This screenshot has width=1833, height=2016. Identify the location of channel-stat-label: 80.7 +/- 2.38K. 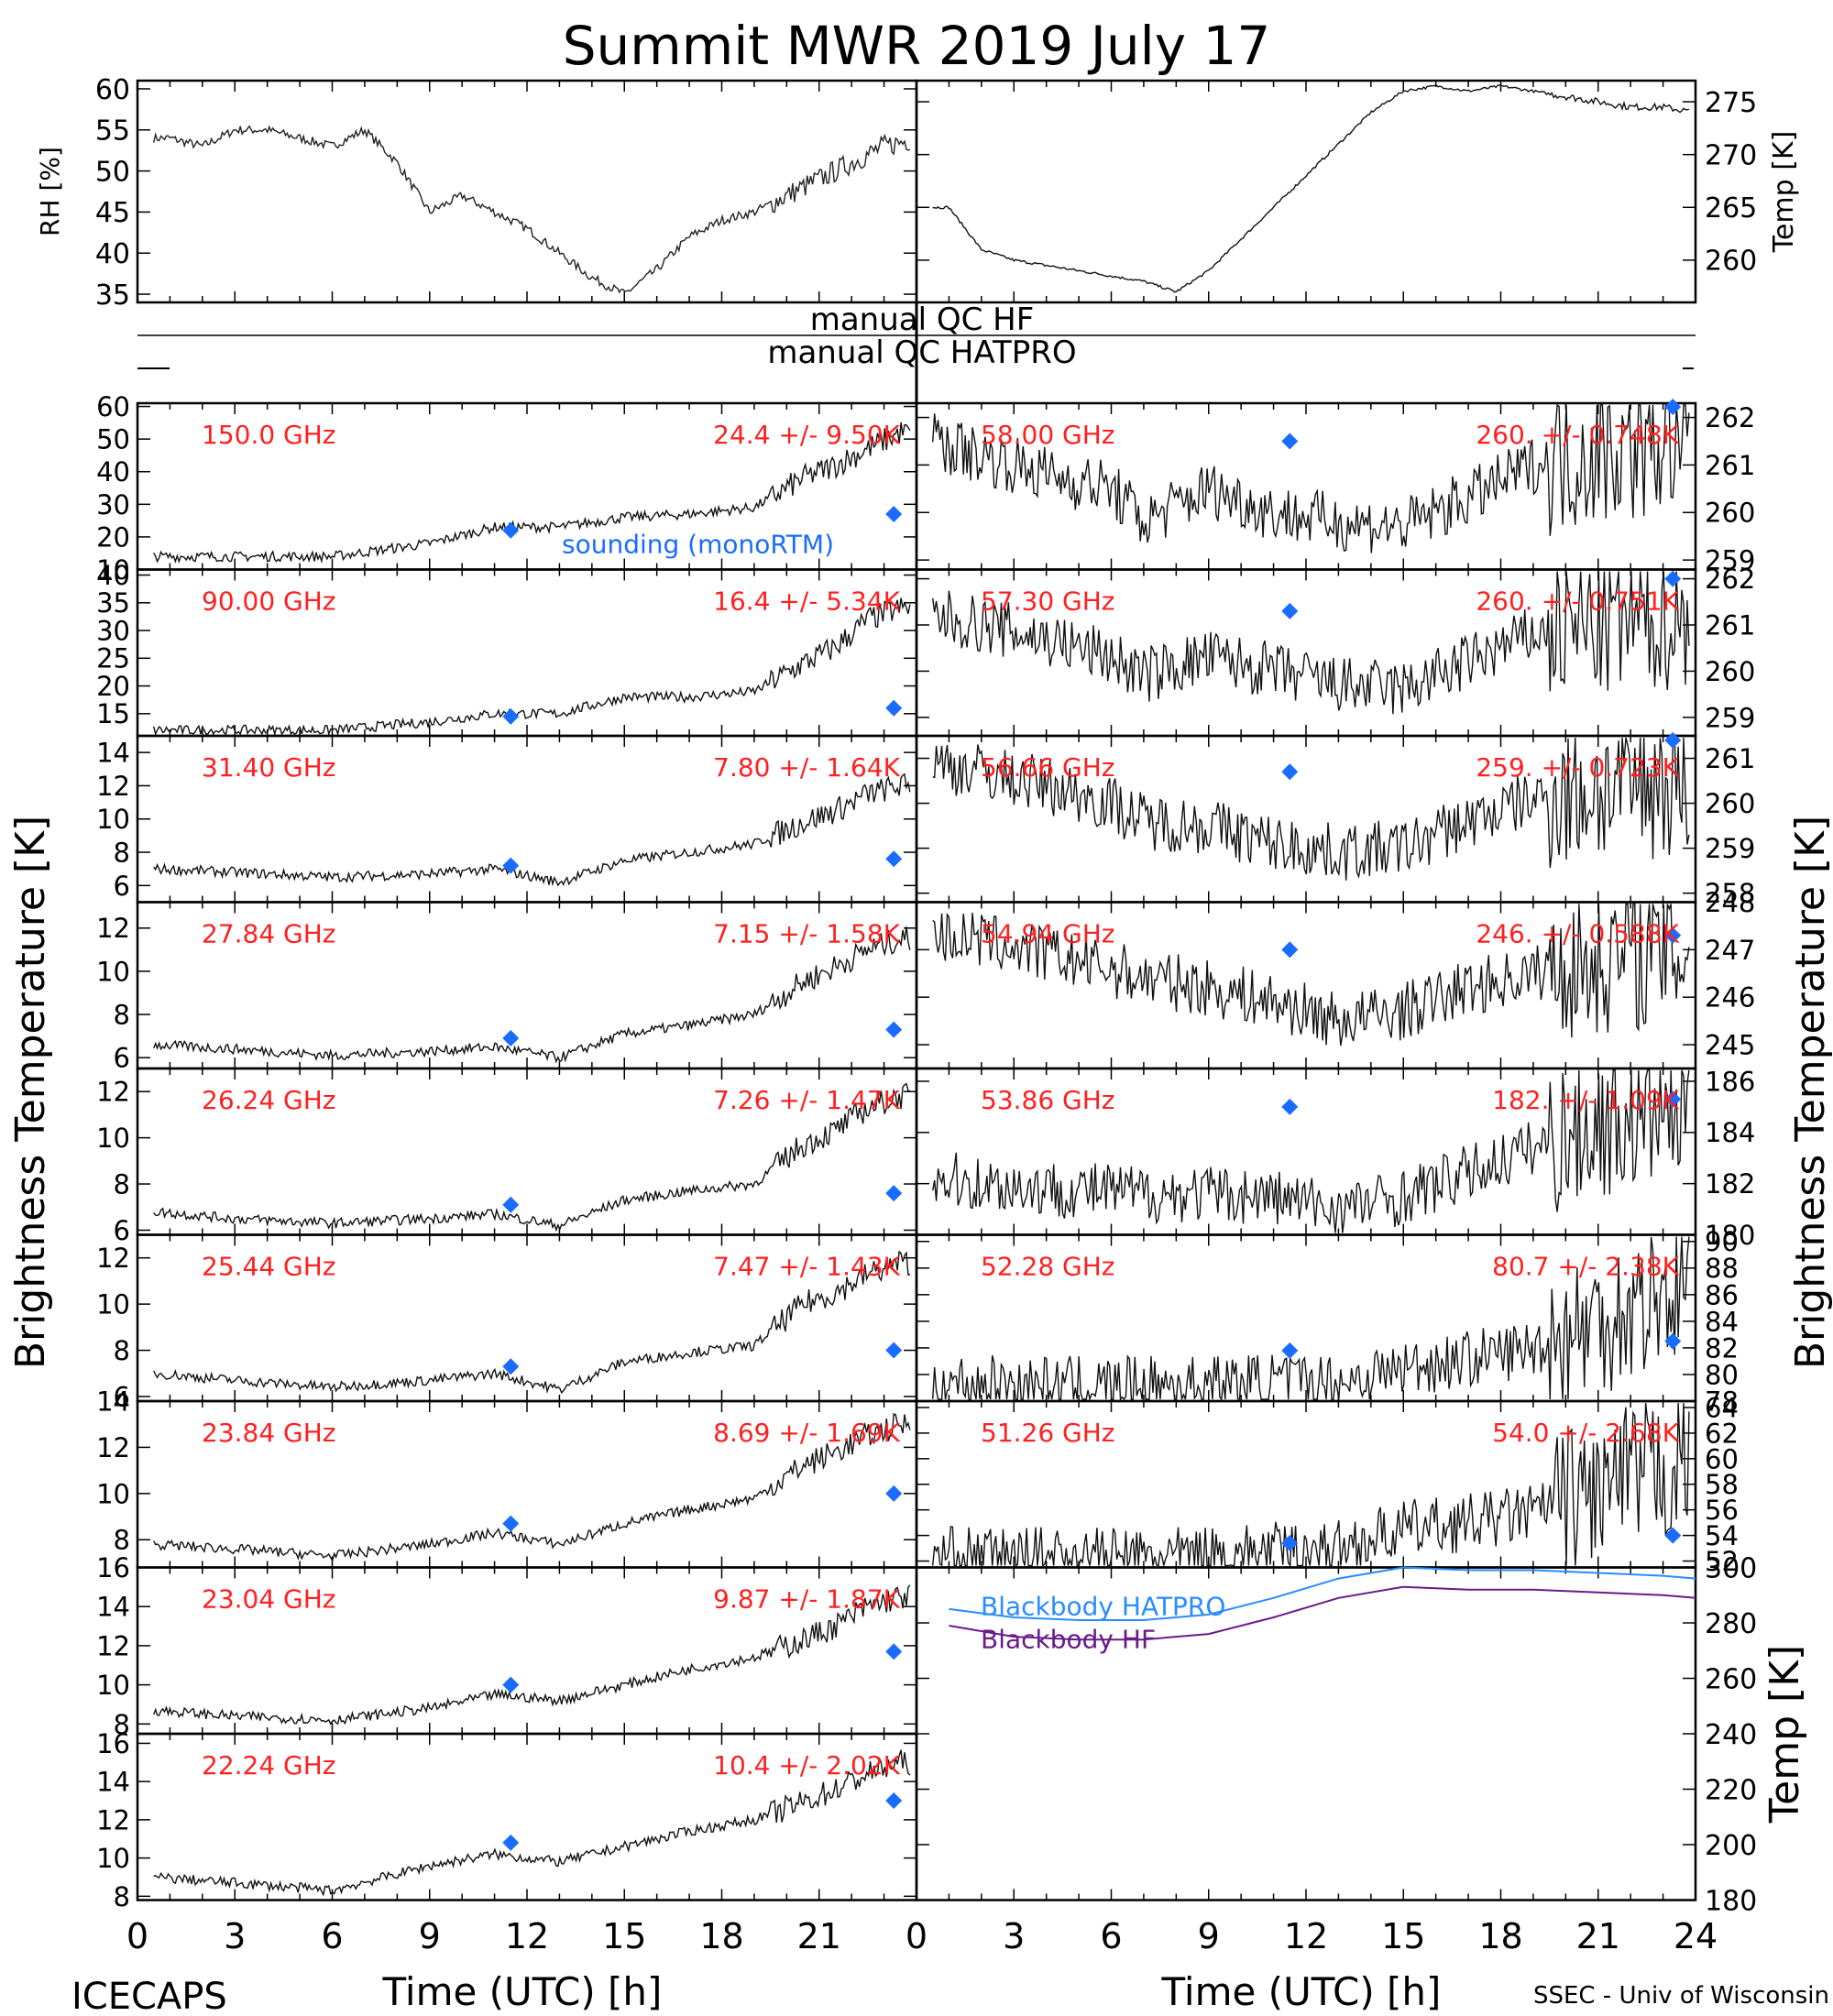
(1585, 1267).